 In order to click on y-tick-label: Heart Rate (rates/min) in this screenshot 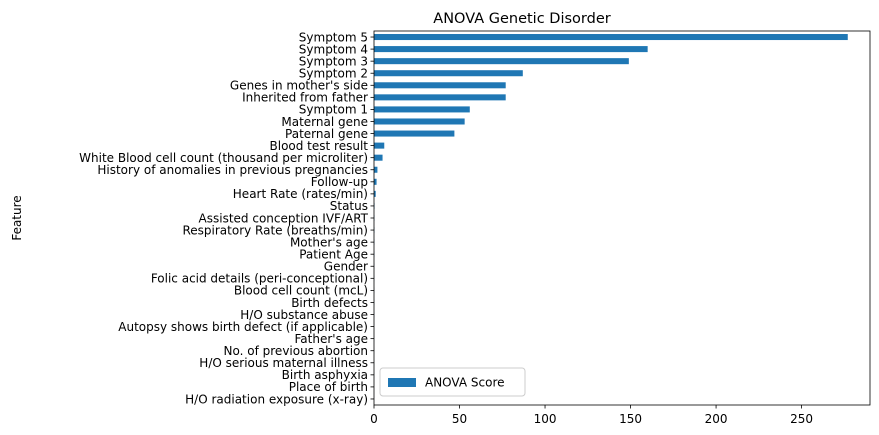, I will do `click(300, 194)`.